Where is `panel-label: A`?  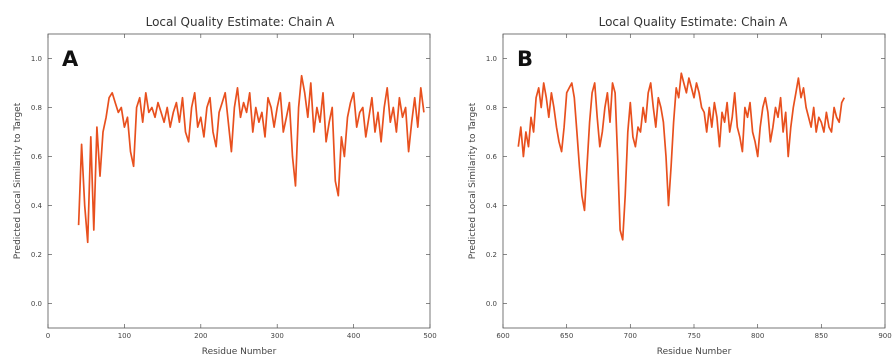 panel-label: A is located at coordinates (70, 59).